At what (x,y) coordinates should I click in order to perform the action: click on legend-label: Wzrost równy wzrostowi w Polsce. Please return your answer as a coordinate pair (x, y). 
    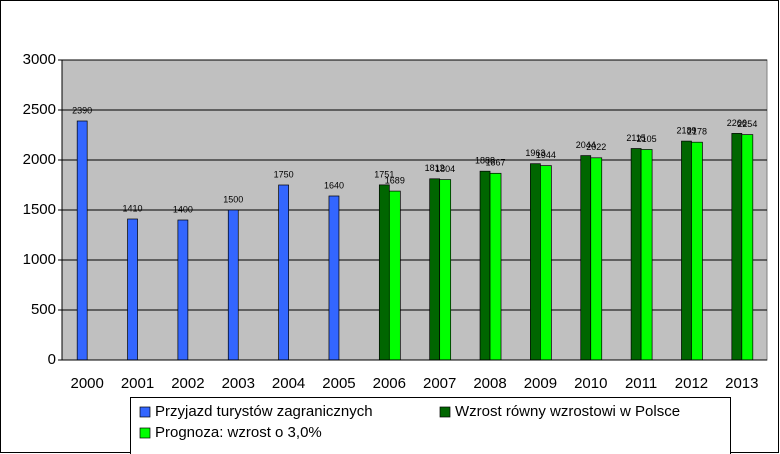
    Looking at the image, I should click on (567, 411).